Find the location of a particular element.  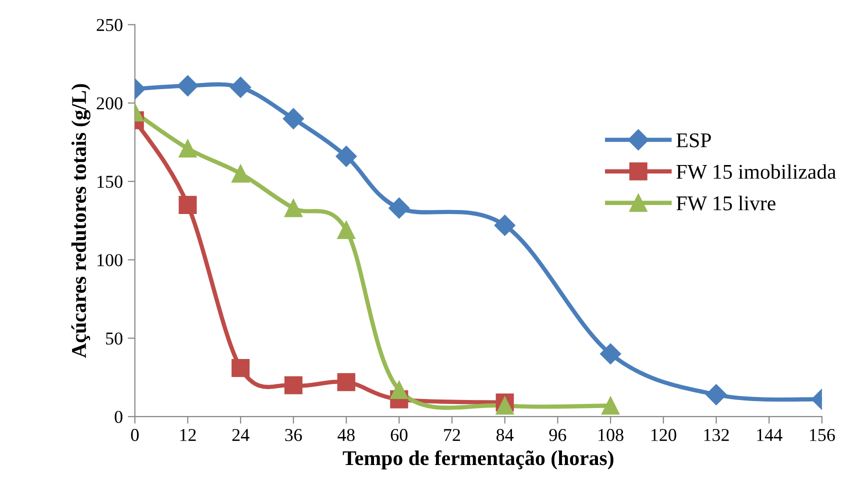

x-axis-title: Tempo de fermentação (horas) is located at coordinates (478, 460).